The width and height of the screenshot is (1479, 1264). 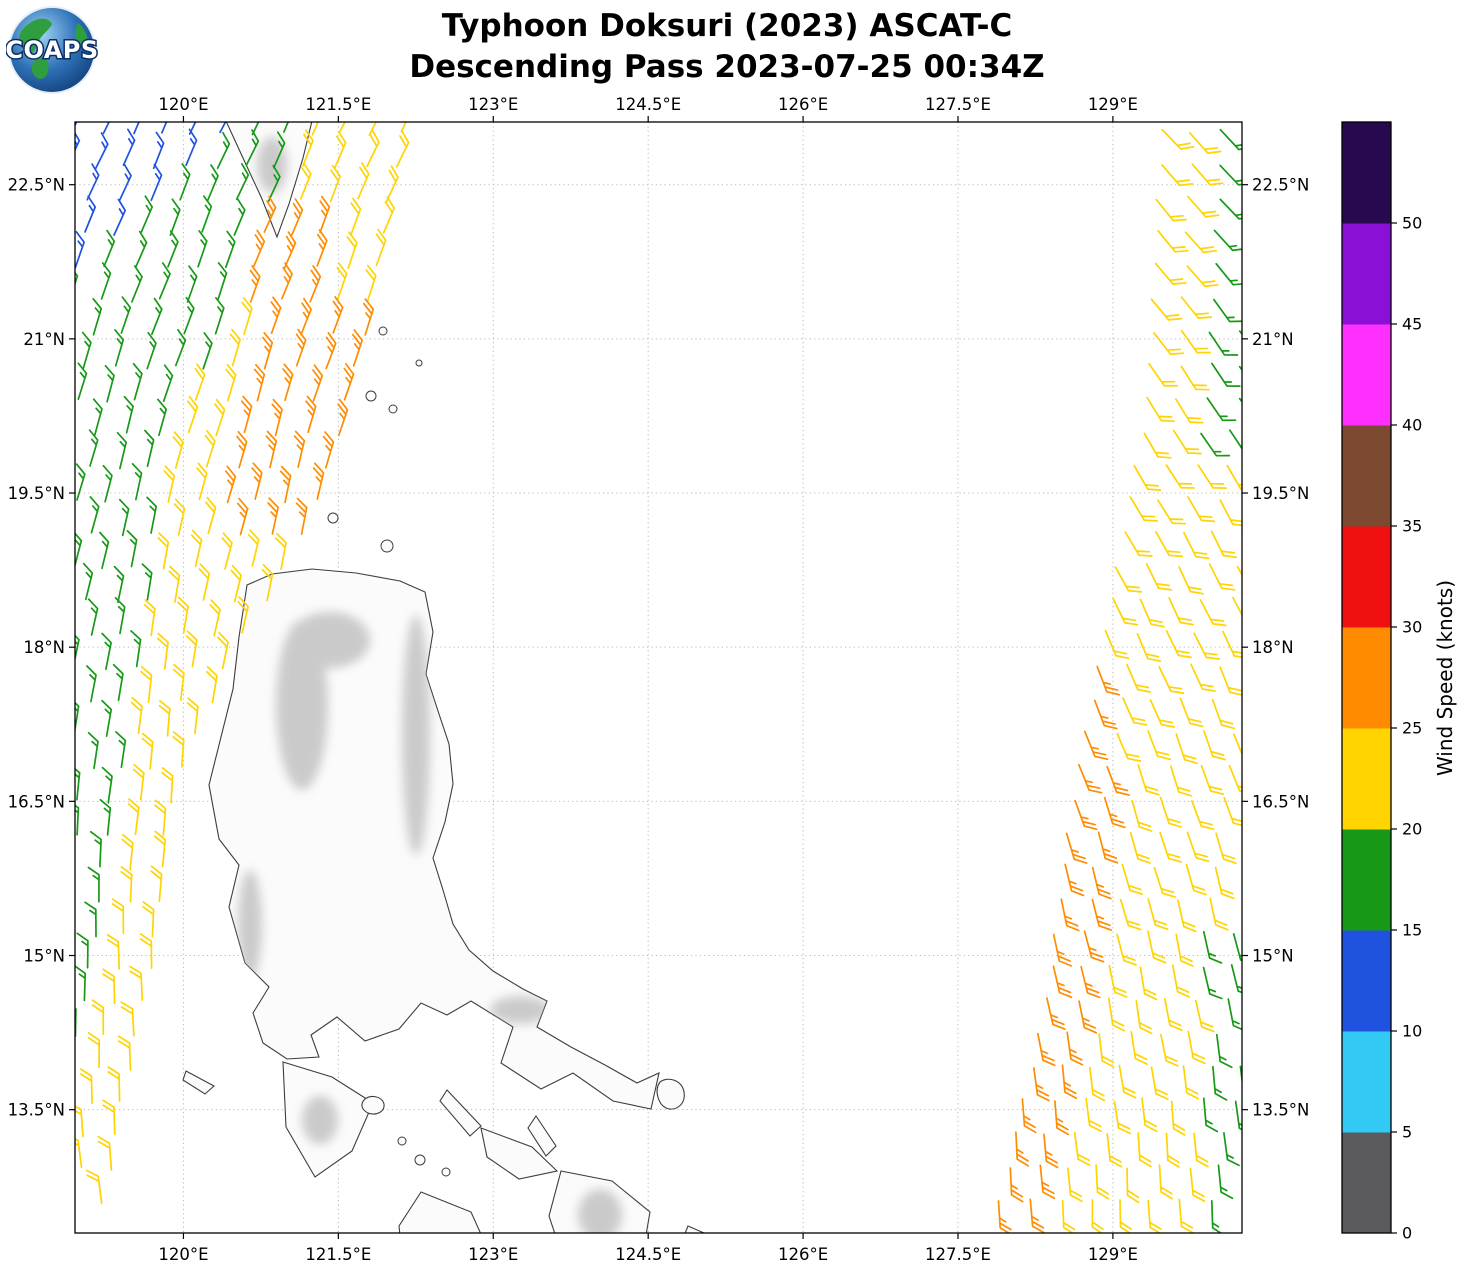 I want to click on x-tick-label-top: 123°E, so click(x=493, y=104).